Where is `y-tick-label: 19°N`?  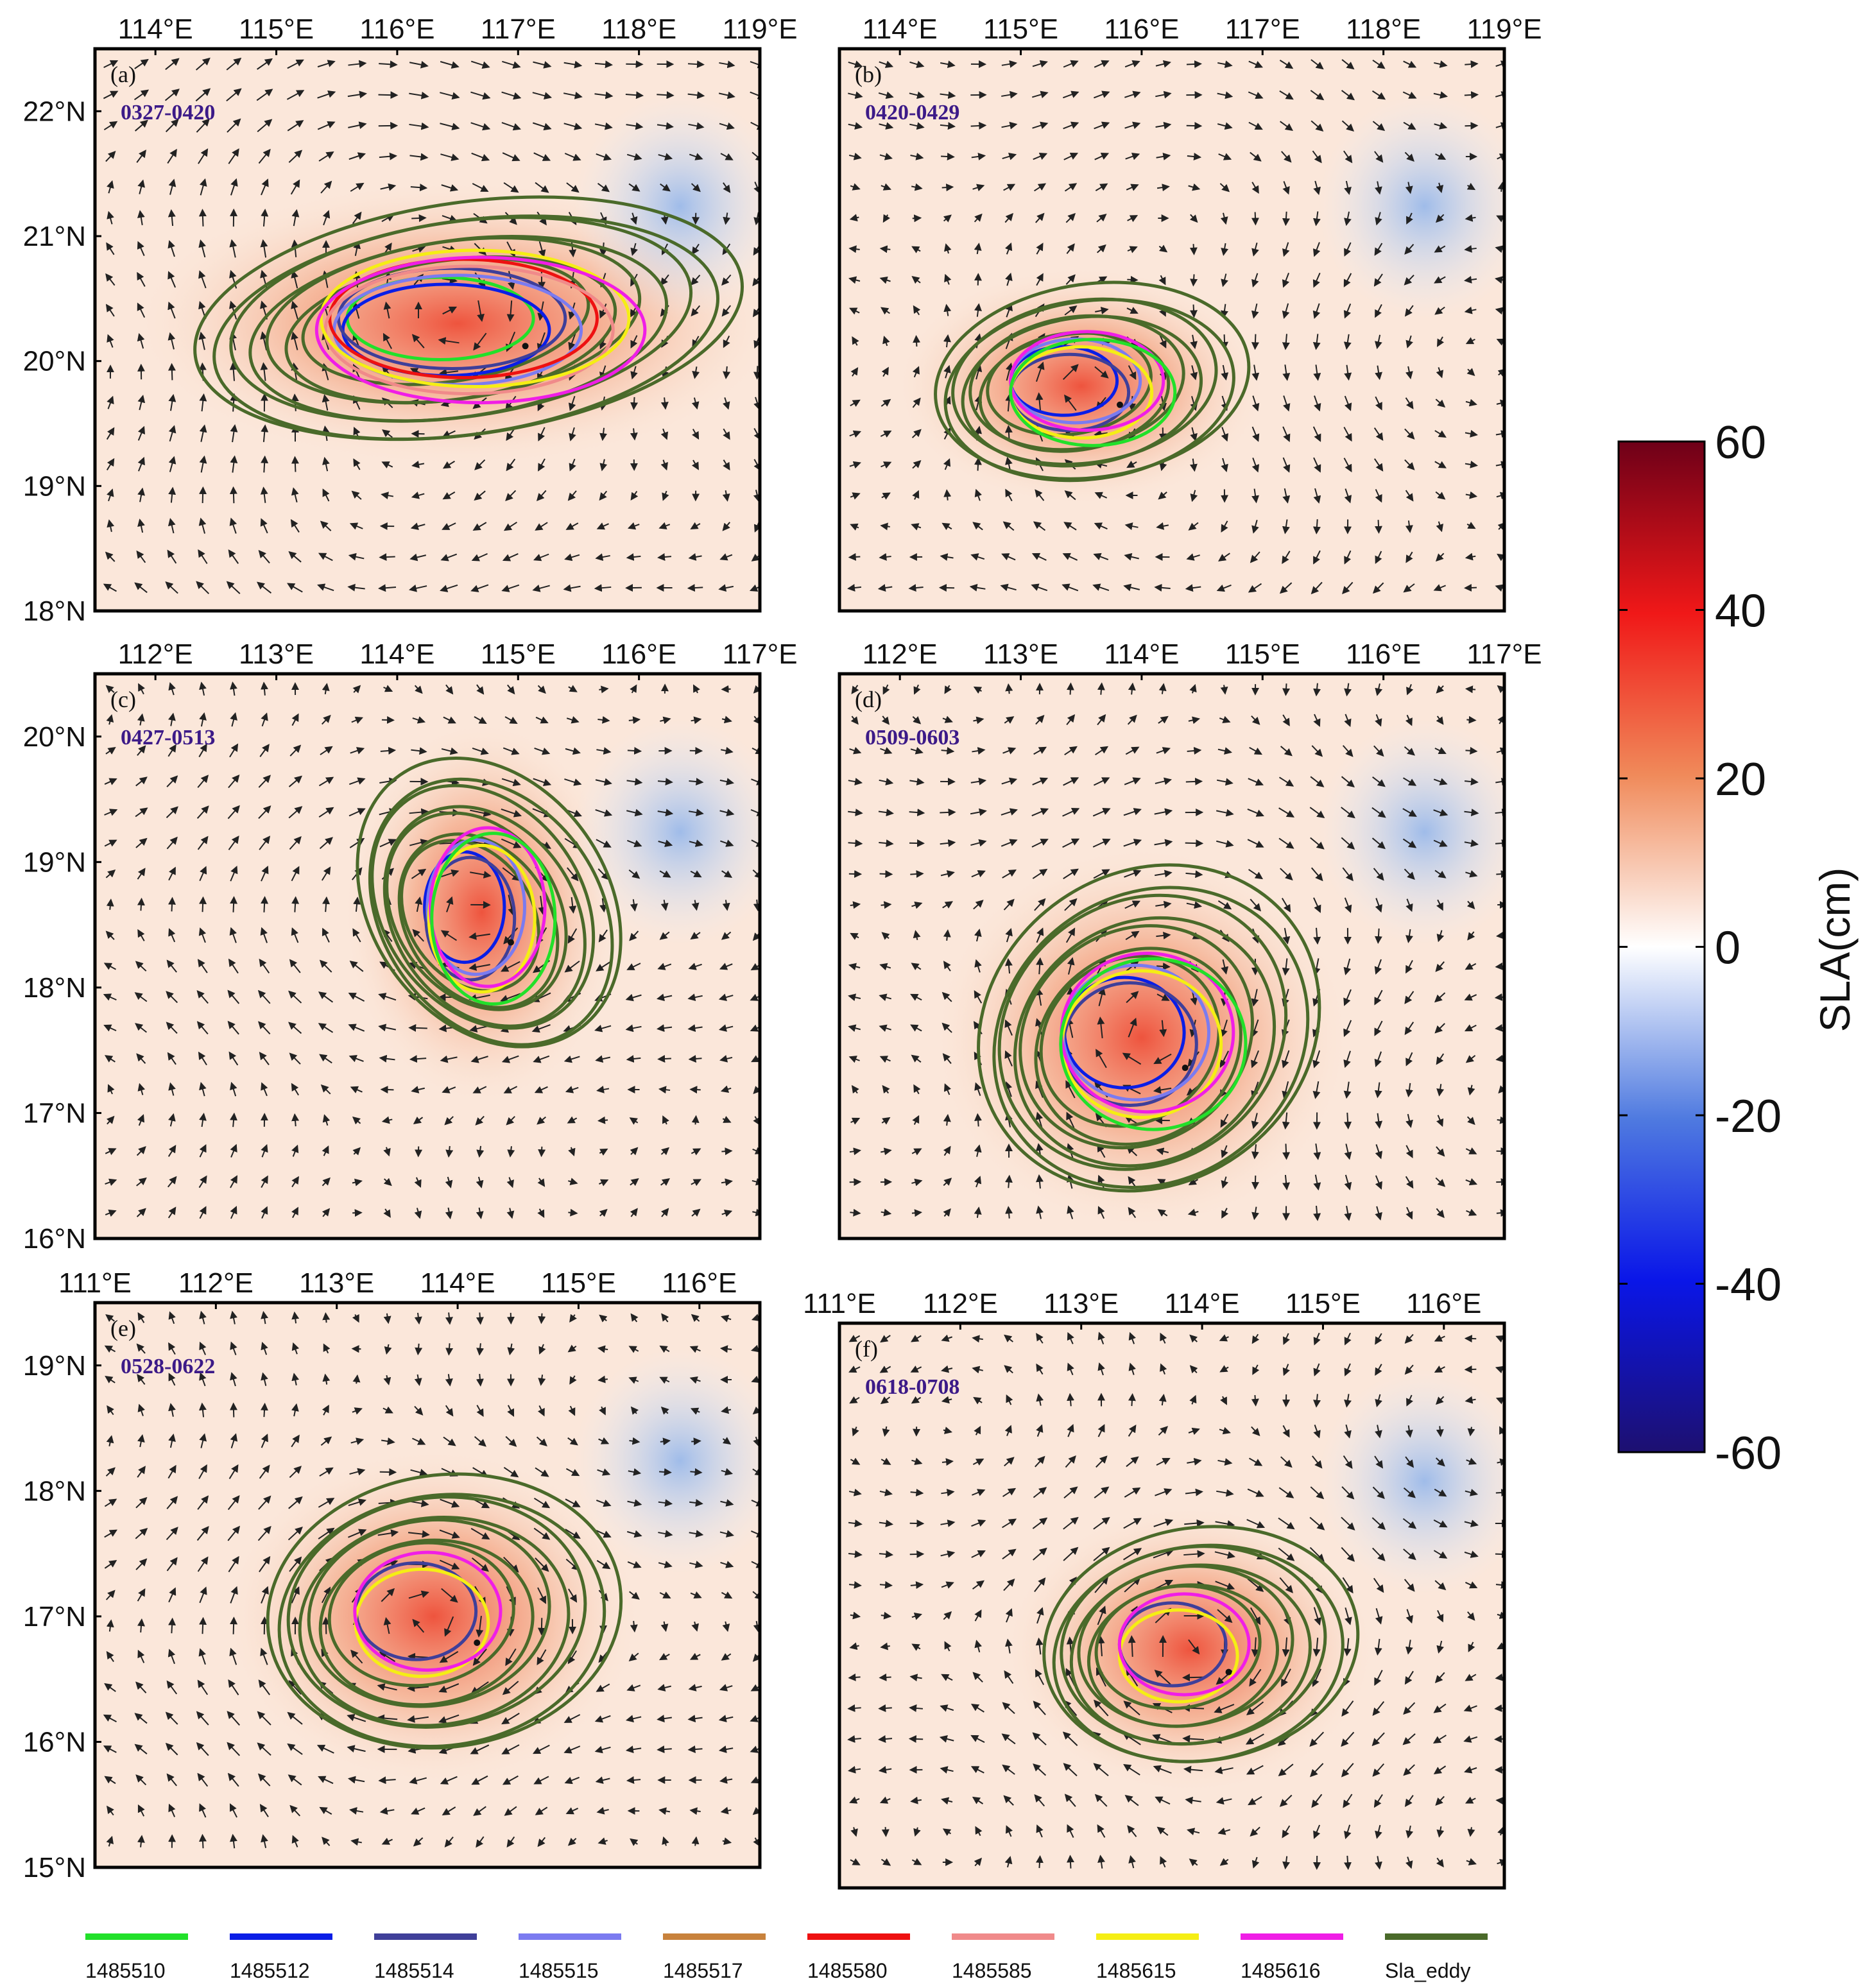
y-tick-label: 19°N is located at coordinates (54, 1366).